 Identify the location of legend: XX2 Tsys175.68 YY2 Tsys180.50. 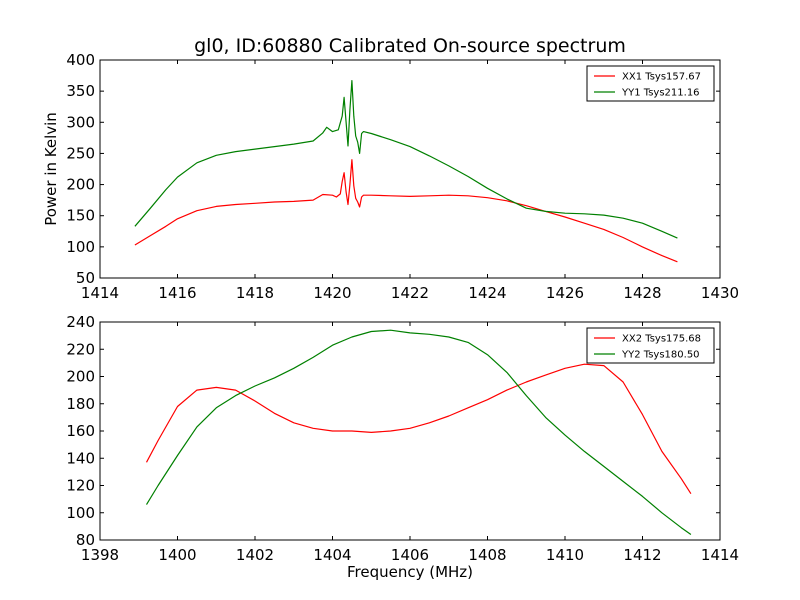
(650, 345).